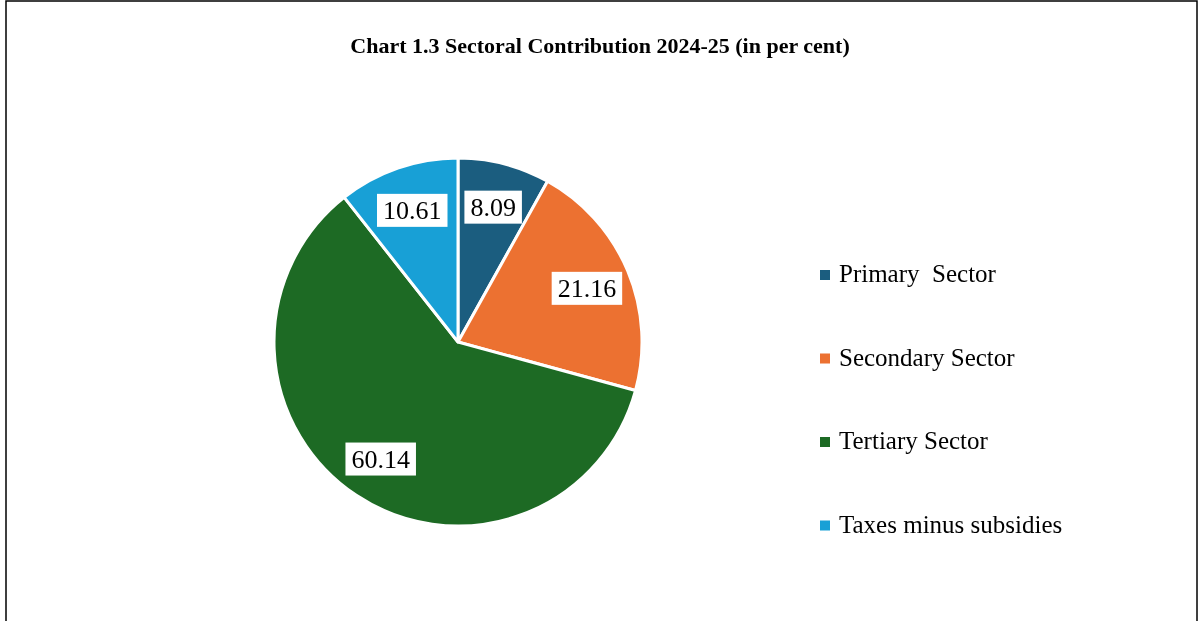 This screenshot has width=1203, height=621. Describe the element at coordinates (380, 459) in the screenshot. I see `data-label: 60.14` at that location.